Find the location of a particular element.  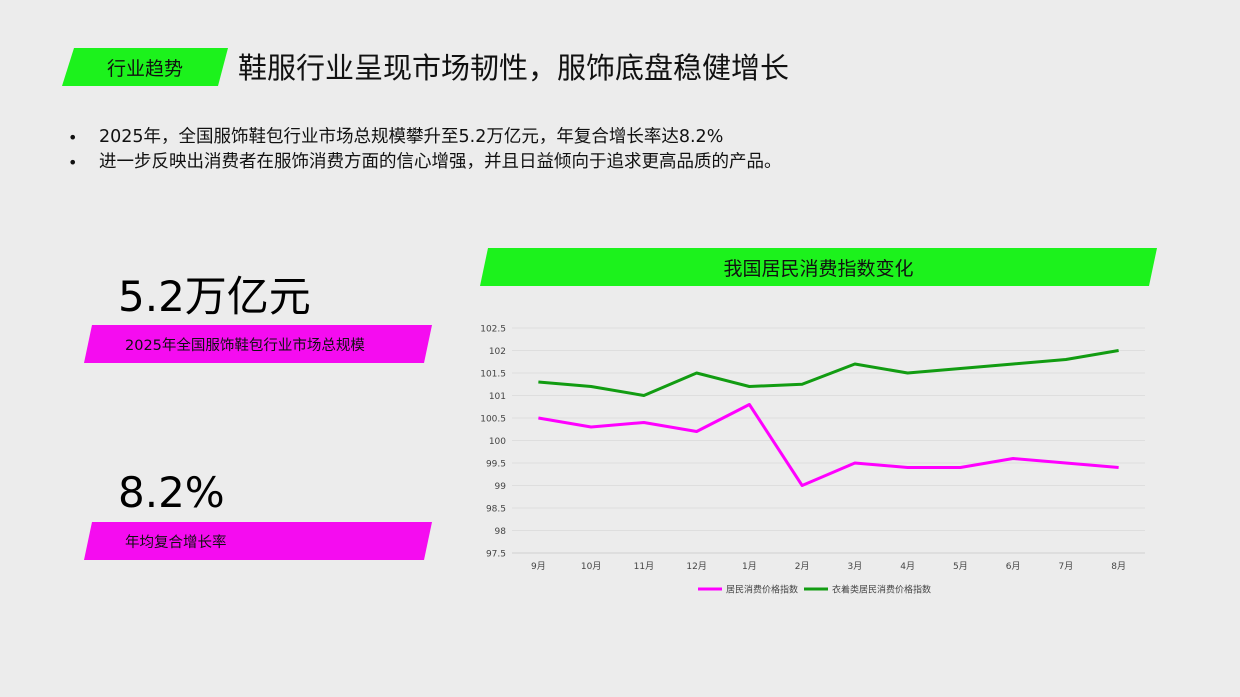

x-tick-label: 2月 is located at coordinates (802, 566).